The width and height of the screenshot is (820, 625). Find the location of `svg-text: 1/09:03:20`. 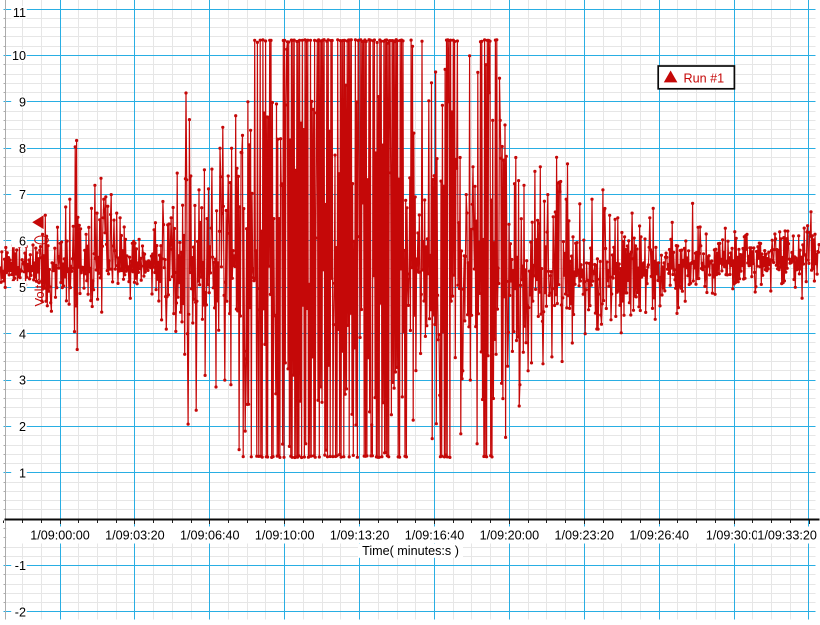

svg-text: 1/09:03:20 is located at coordinates (135, 535).